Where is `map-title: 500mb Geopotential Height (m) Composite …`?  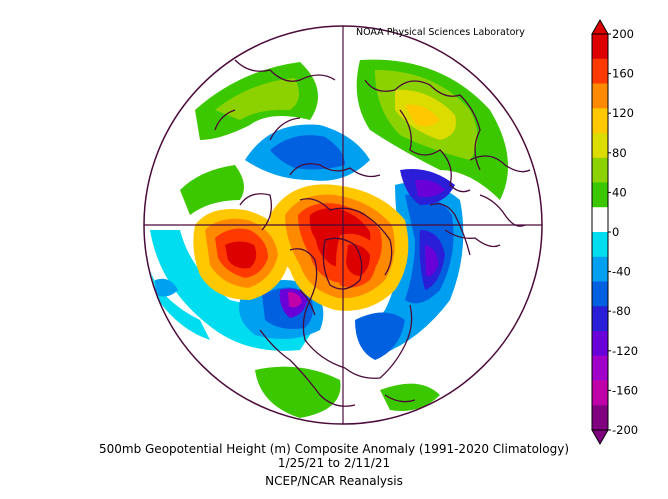 map-title: 500mb Geopotential Height (m) Composite … is located at coordinates (333, 449).